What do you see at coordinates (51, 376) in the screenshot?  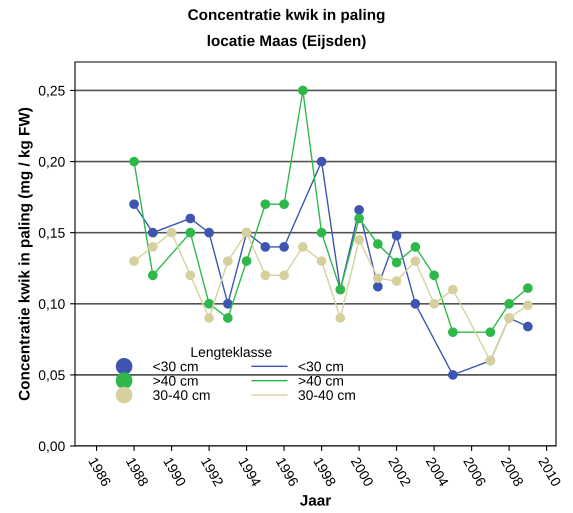 I see `y-tick-label: 0,05` at bounding box center [51, 376].